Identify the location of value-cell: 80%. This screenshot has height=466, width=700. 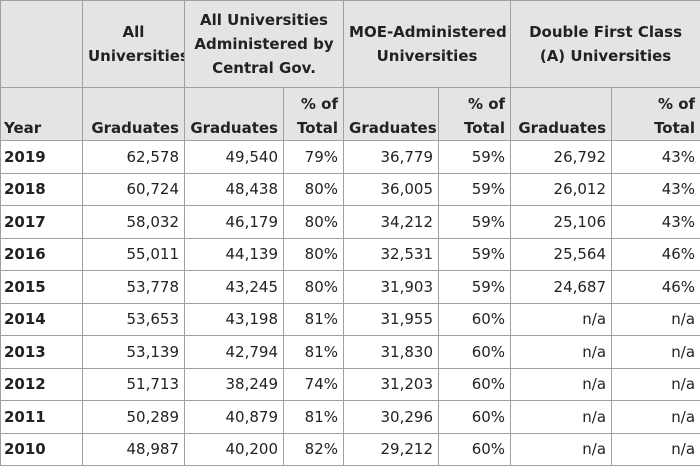
(313, 189).